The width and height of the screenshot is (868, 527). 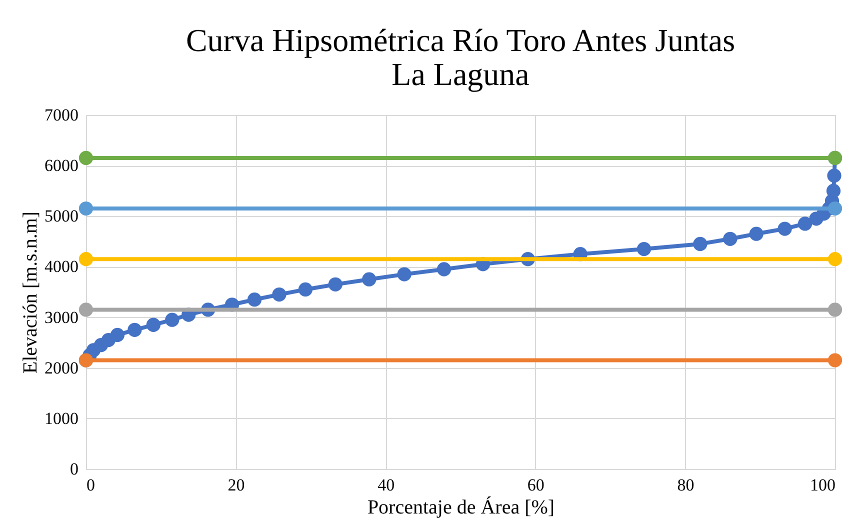 What do you see at coordinates (535, 485) in the screenshot?
I see `x-tick-label: 60` at bounding box center [535, 485].